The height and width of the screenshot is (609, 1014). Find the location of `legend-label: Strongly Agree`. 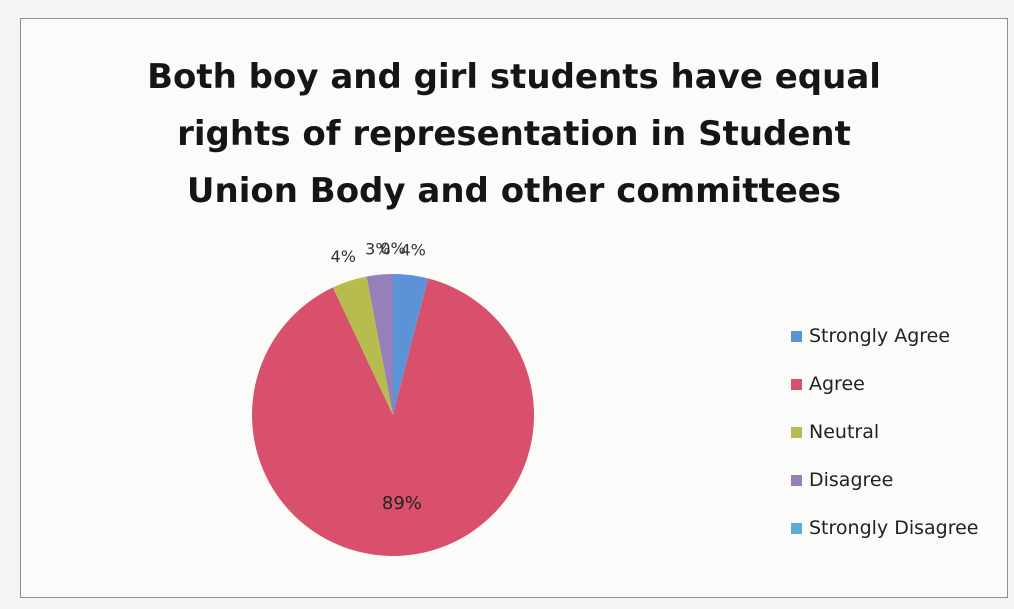

legend-label: Strongly Agree is located at coordinates (880, 336).